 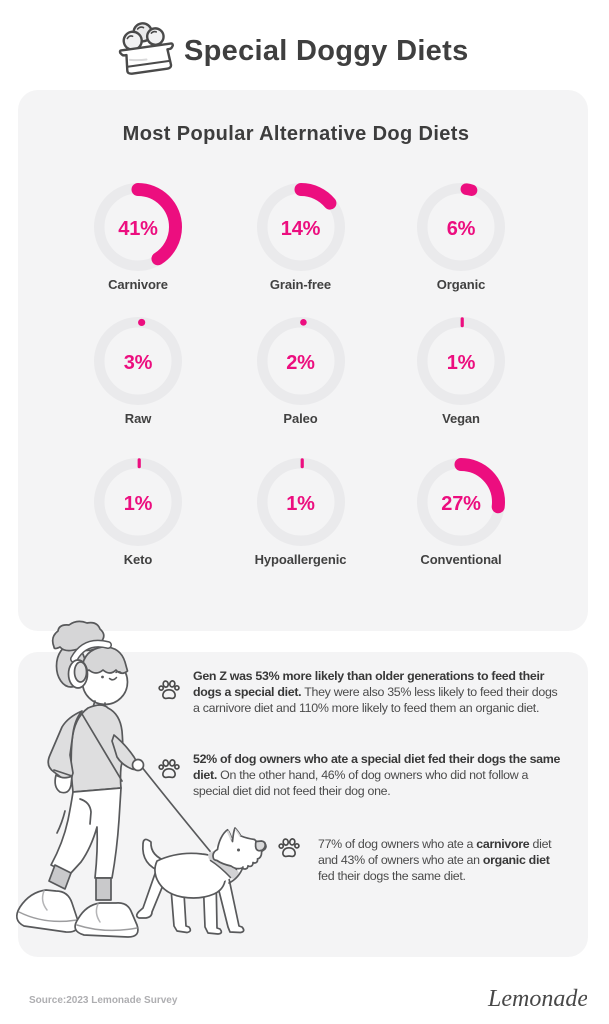 I want to click on svg-text: Lemonade, so click(x=537, y=999).